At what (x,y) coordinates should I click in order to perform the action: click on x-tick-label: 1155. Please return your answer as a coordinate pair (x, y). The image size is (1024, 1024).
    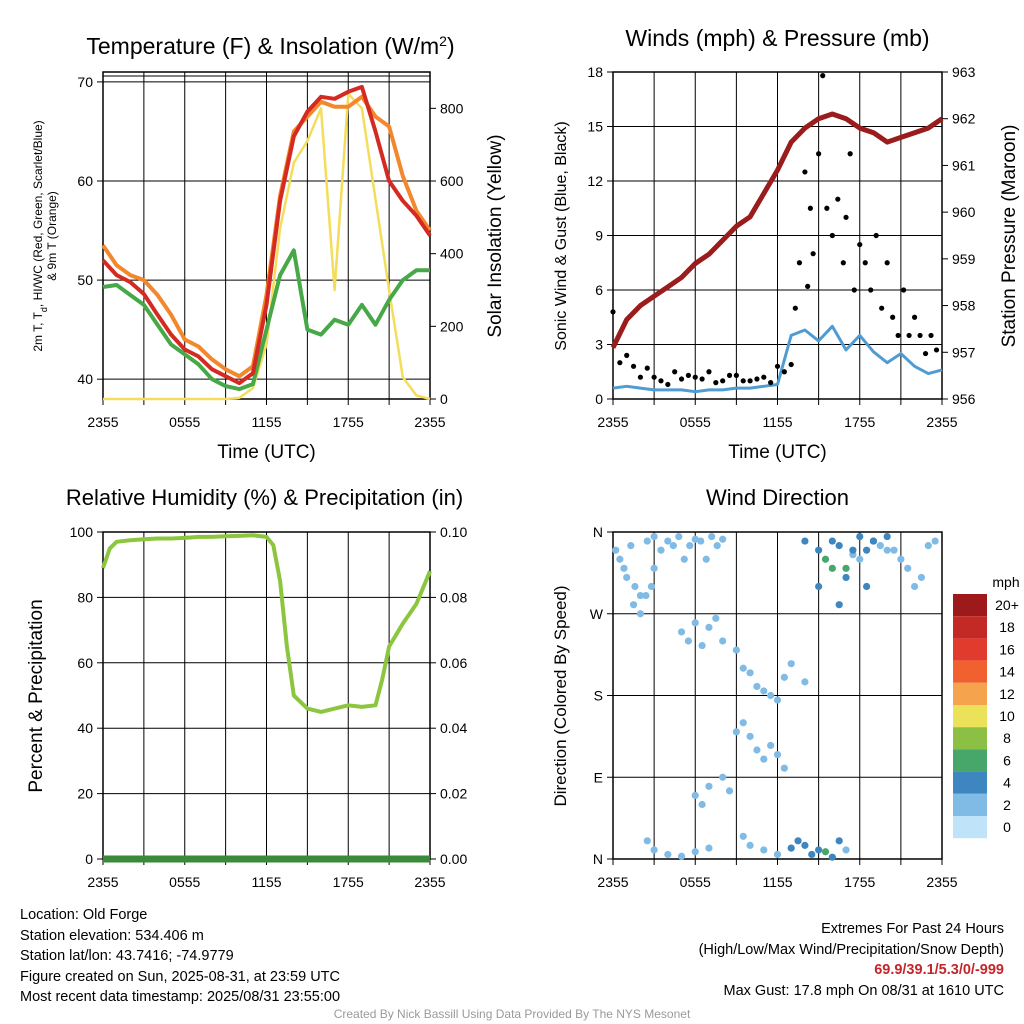
    Looking at the image, I should click on (266, 882).